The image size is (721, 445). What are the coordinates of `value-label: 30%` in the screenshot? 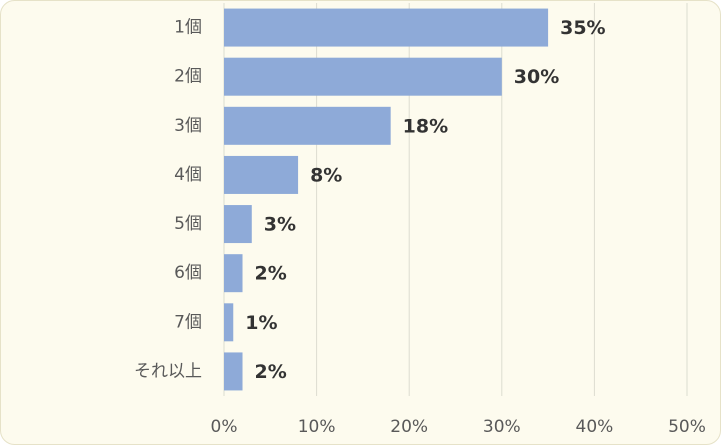 It's located at (536, 77).